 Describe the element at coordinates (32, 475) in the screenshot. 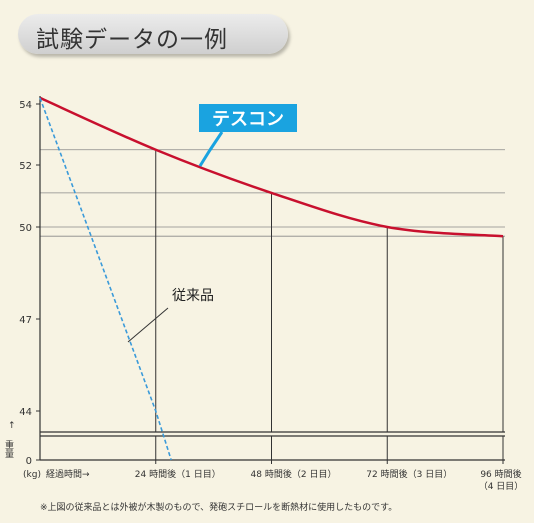

I see `y-unit-label: (kg)` at that location.